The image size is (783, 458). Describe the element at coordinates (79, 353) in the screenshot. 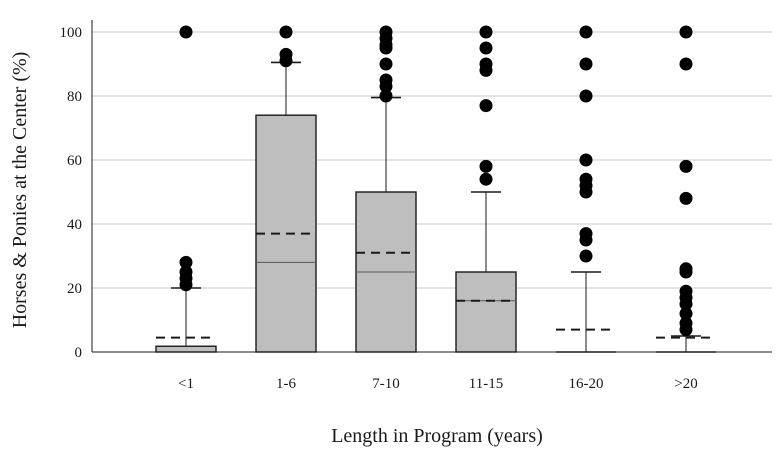

I see `y-tick-label-0: 0` at that location.